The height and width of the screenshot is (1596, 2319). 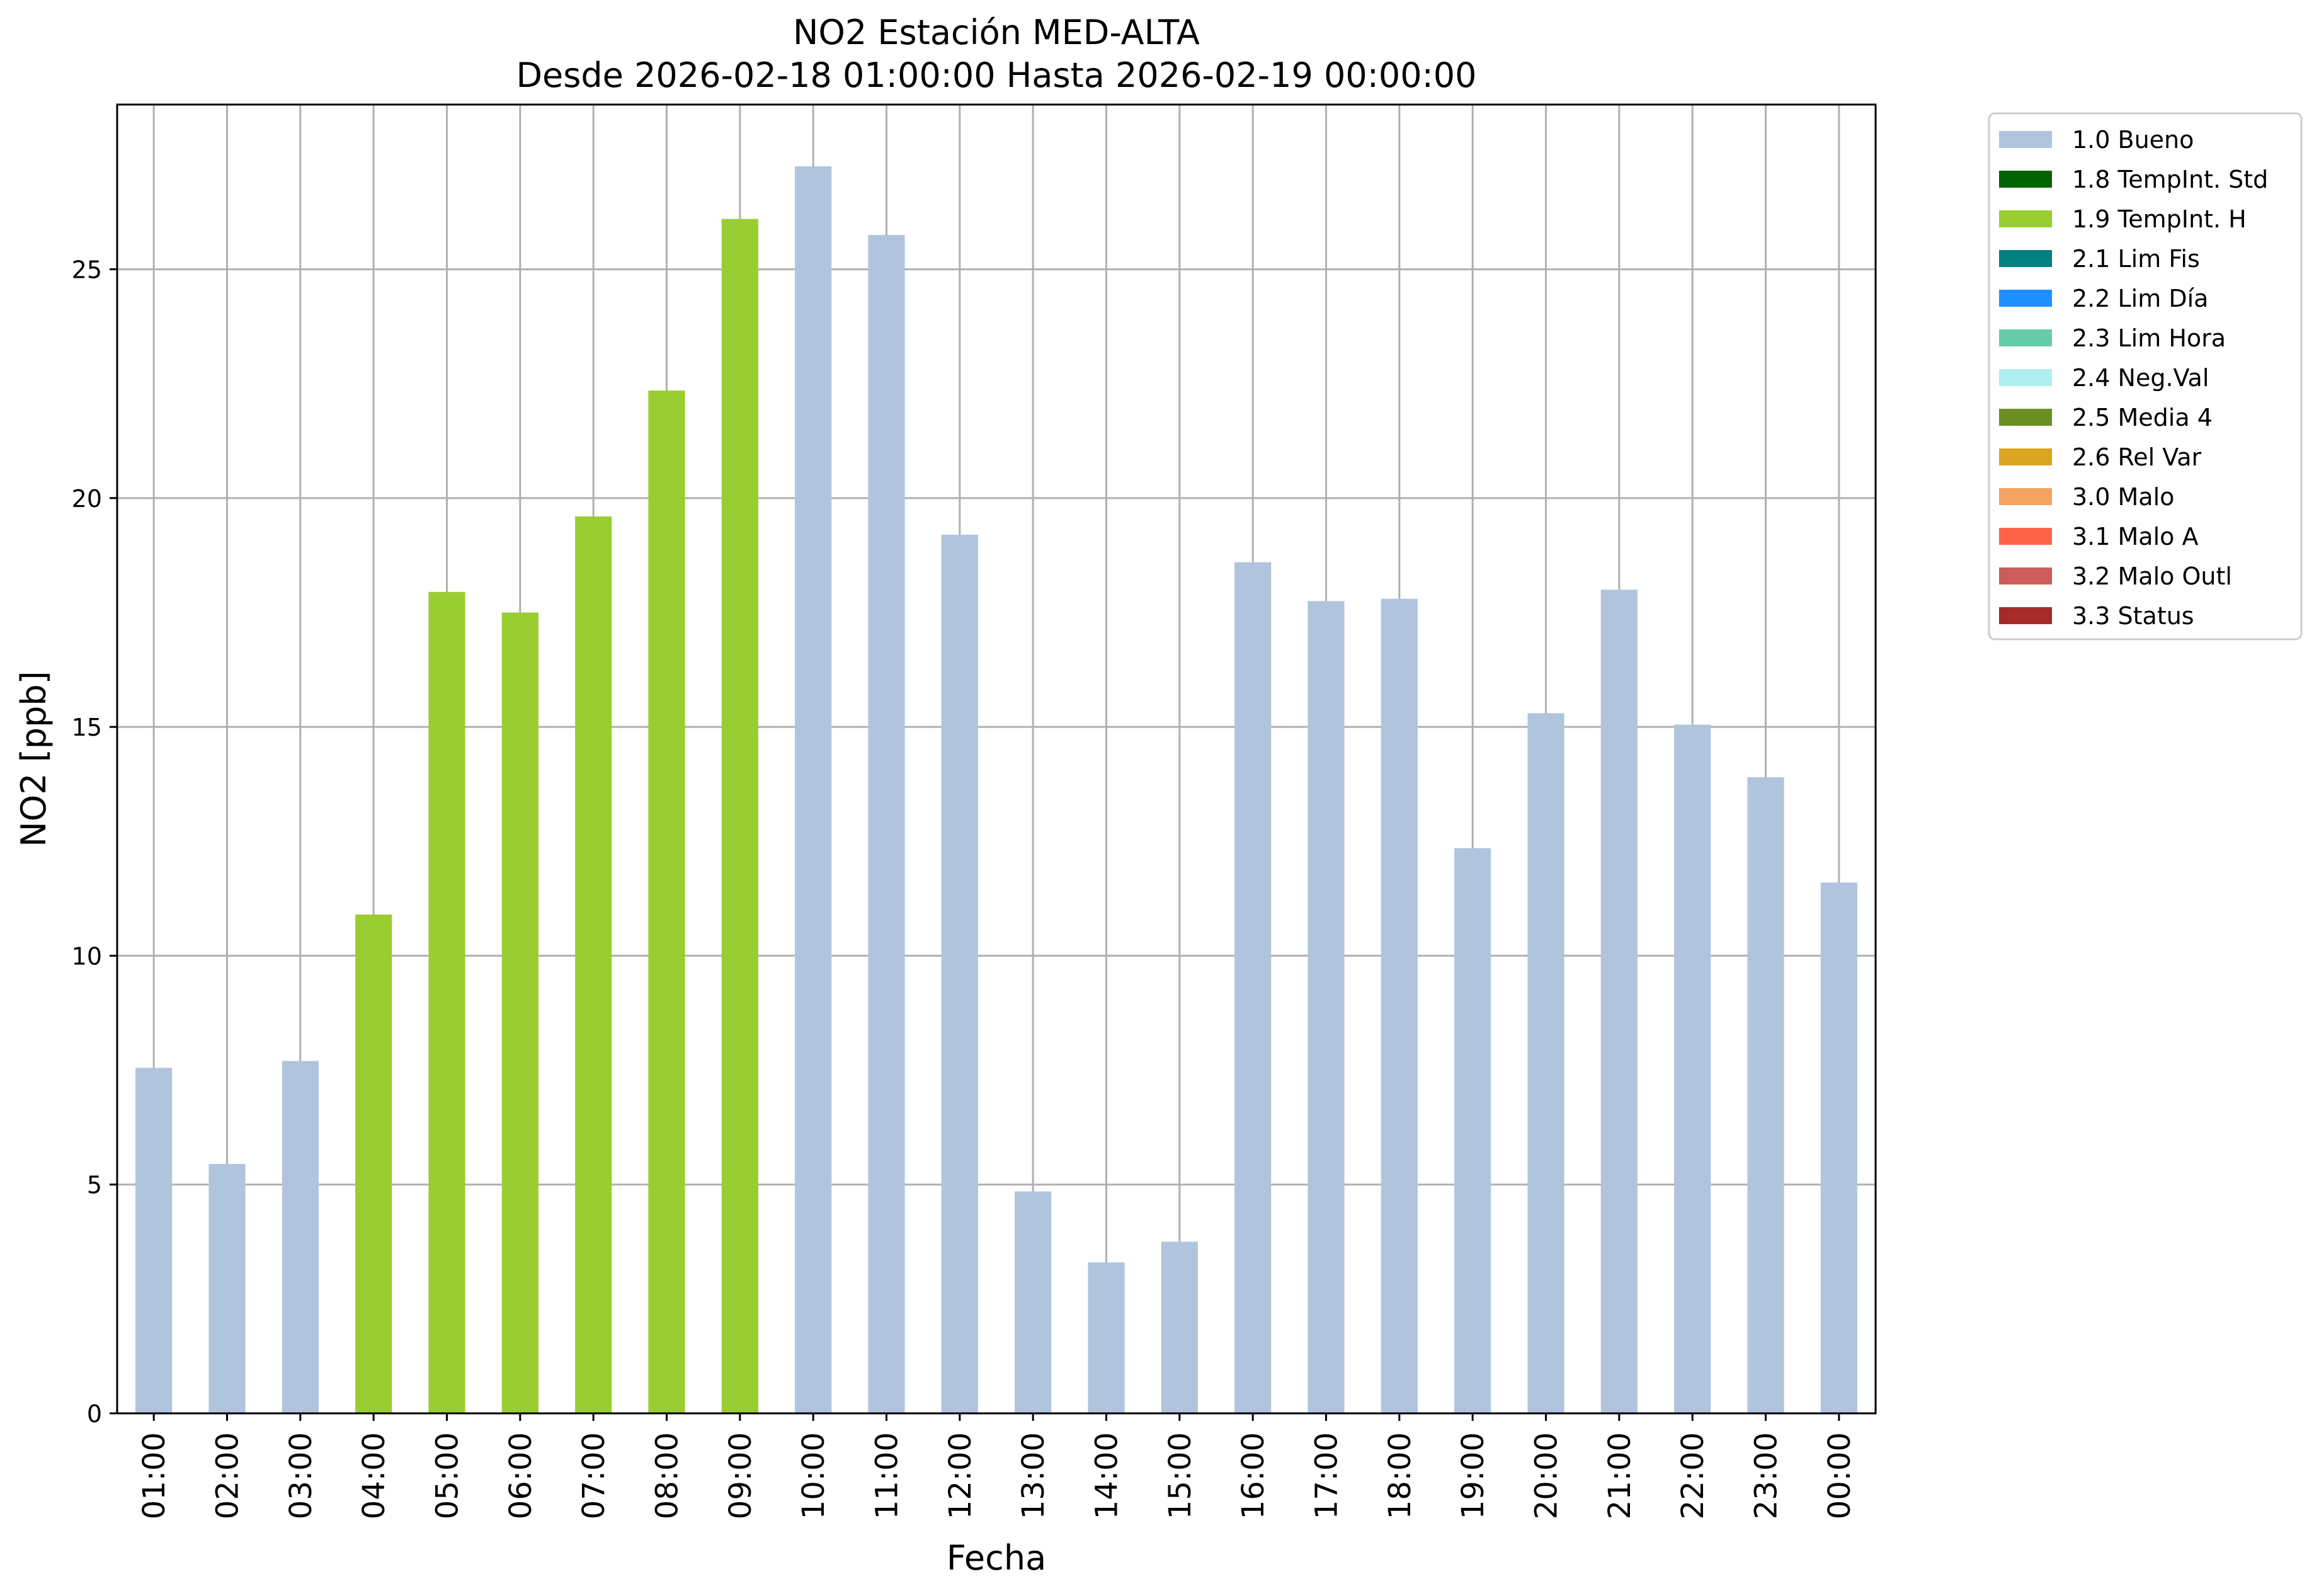 What do you see at coordinates (447, 1475) in the screenshot?
I see `x-tick-label: 05:00` at bounding box center [447, 1475].